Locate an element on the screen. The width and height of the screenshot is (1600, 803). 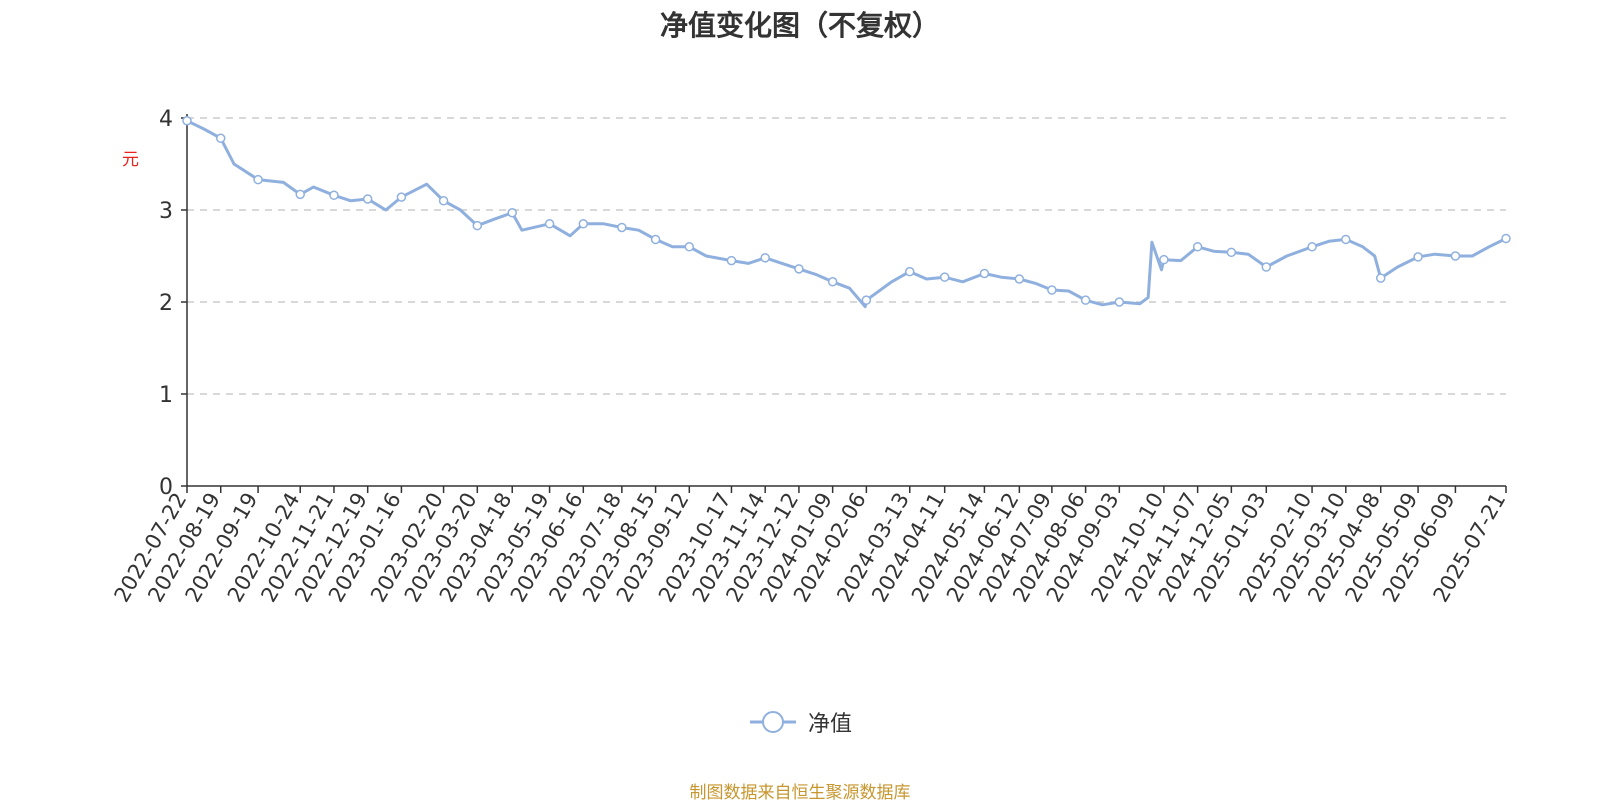
legend: 净值 is located at coordinates (800, 723).